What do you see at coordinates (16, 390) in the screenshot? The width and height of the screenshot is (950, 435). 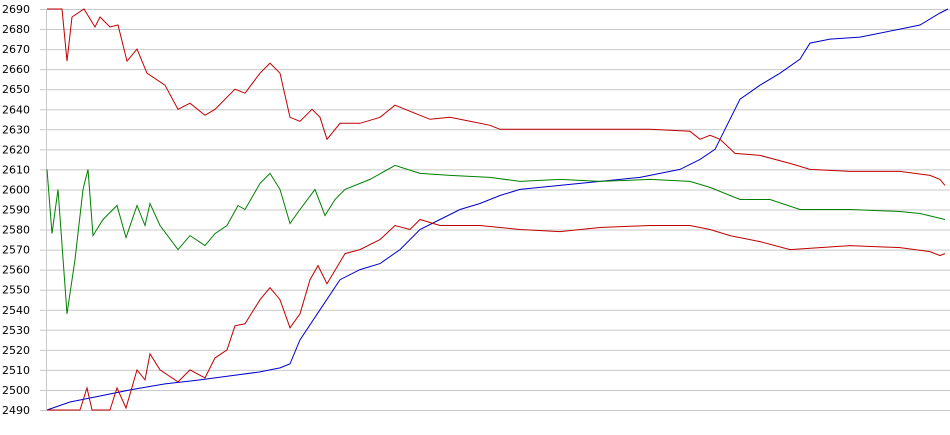 I see `y-tick-label: 2500` at bounding box center [16, 390].